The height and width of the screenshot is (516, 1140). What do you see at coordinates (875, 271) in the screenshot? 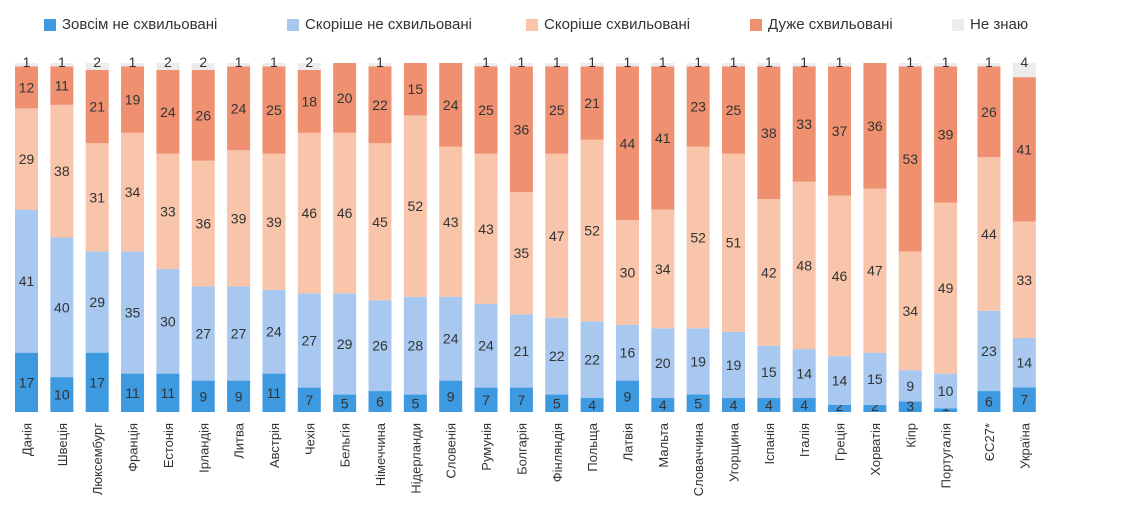
I see `data-label: 47` at bounding box center [875, 271].